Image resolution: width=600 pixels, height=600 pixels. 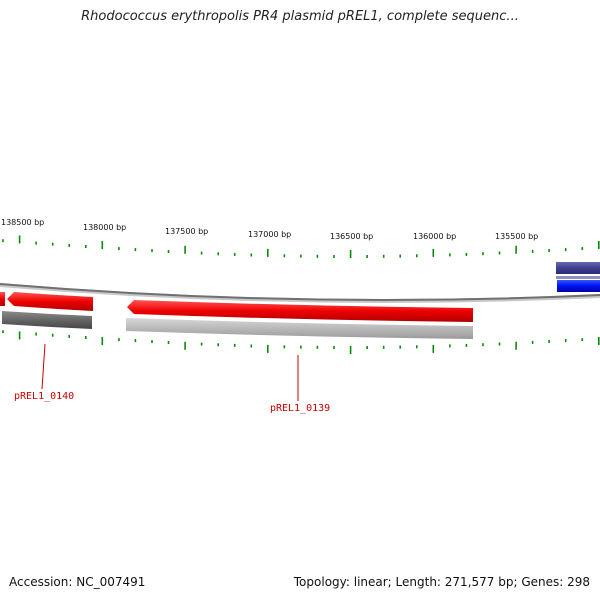 What do you see at coordinates (300, 408) in the screenshot?
I see `gene-label-prel1-0139: pREL1_0139` at bounding box center [300, 408].